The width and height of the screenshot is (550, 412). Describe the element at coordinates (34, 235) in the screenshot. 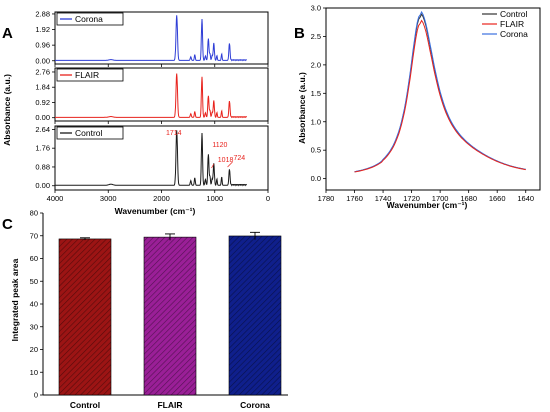

I see `panel-c-y-tick-label: 70` at that location.